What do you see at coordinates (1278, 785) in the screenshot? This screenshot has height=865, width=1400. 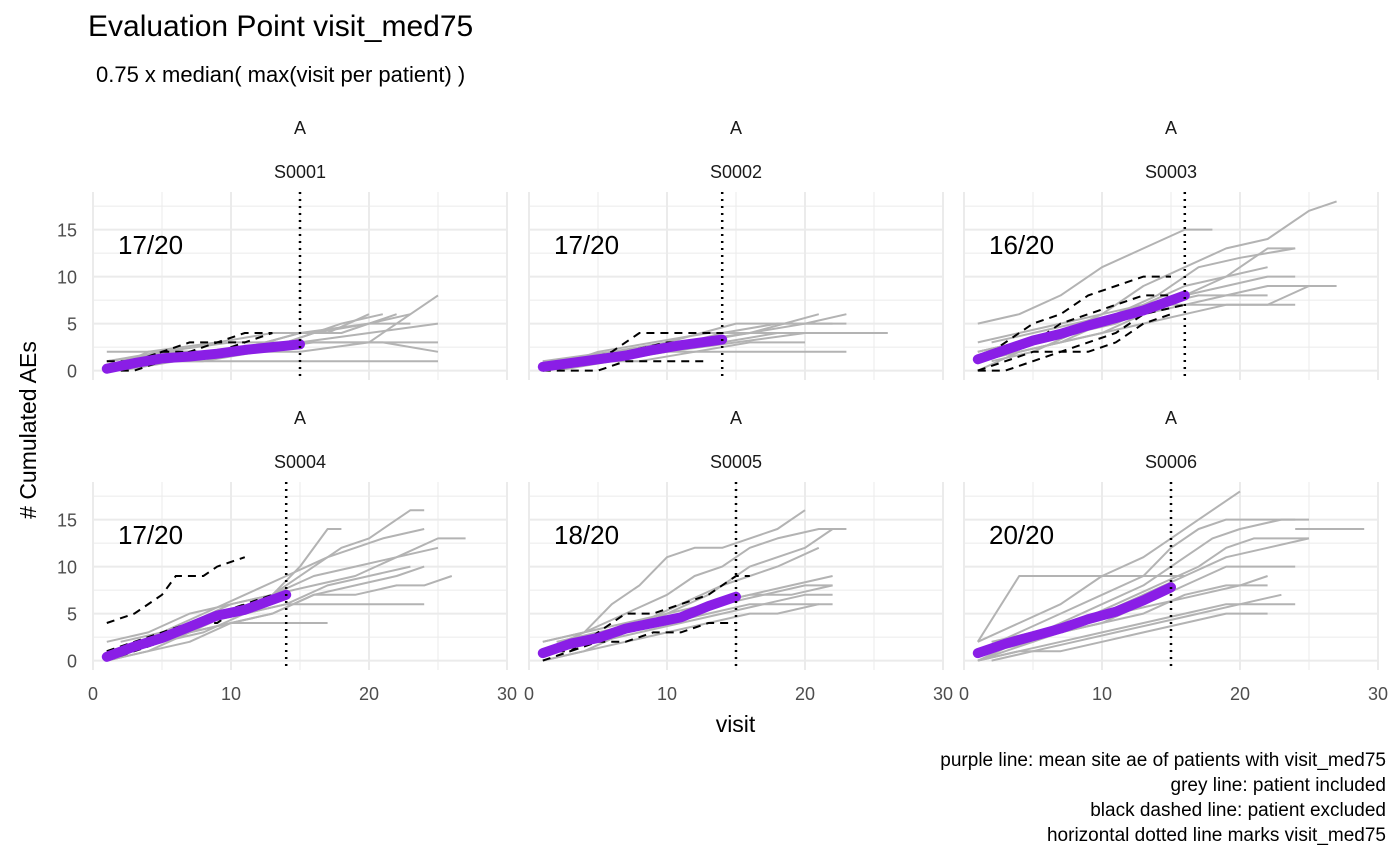 I see `caption-line-2: grey line: patient included` at bounding box center [1278, 785].